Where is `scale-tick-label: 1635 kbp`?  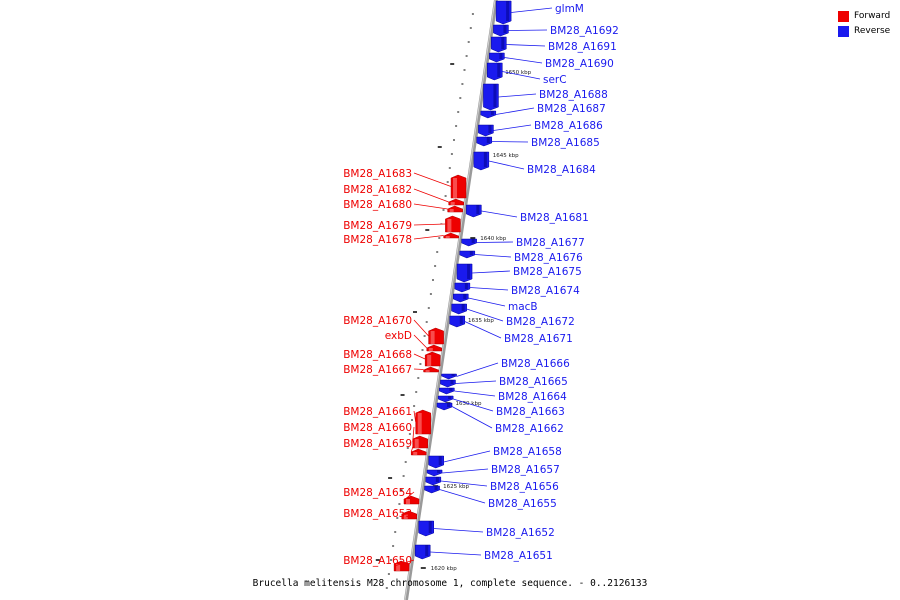
scale-tick-label: 1635 kbp is located at coordinates (481, 321).